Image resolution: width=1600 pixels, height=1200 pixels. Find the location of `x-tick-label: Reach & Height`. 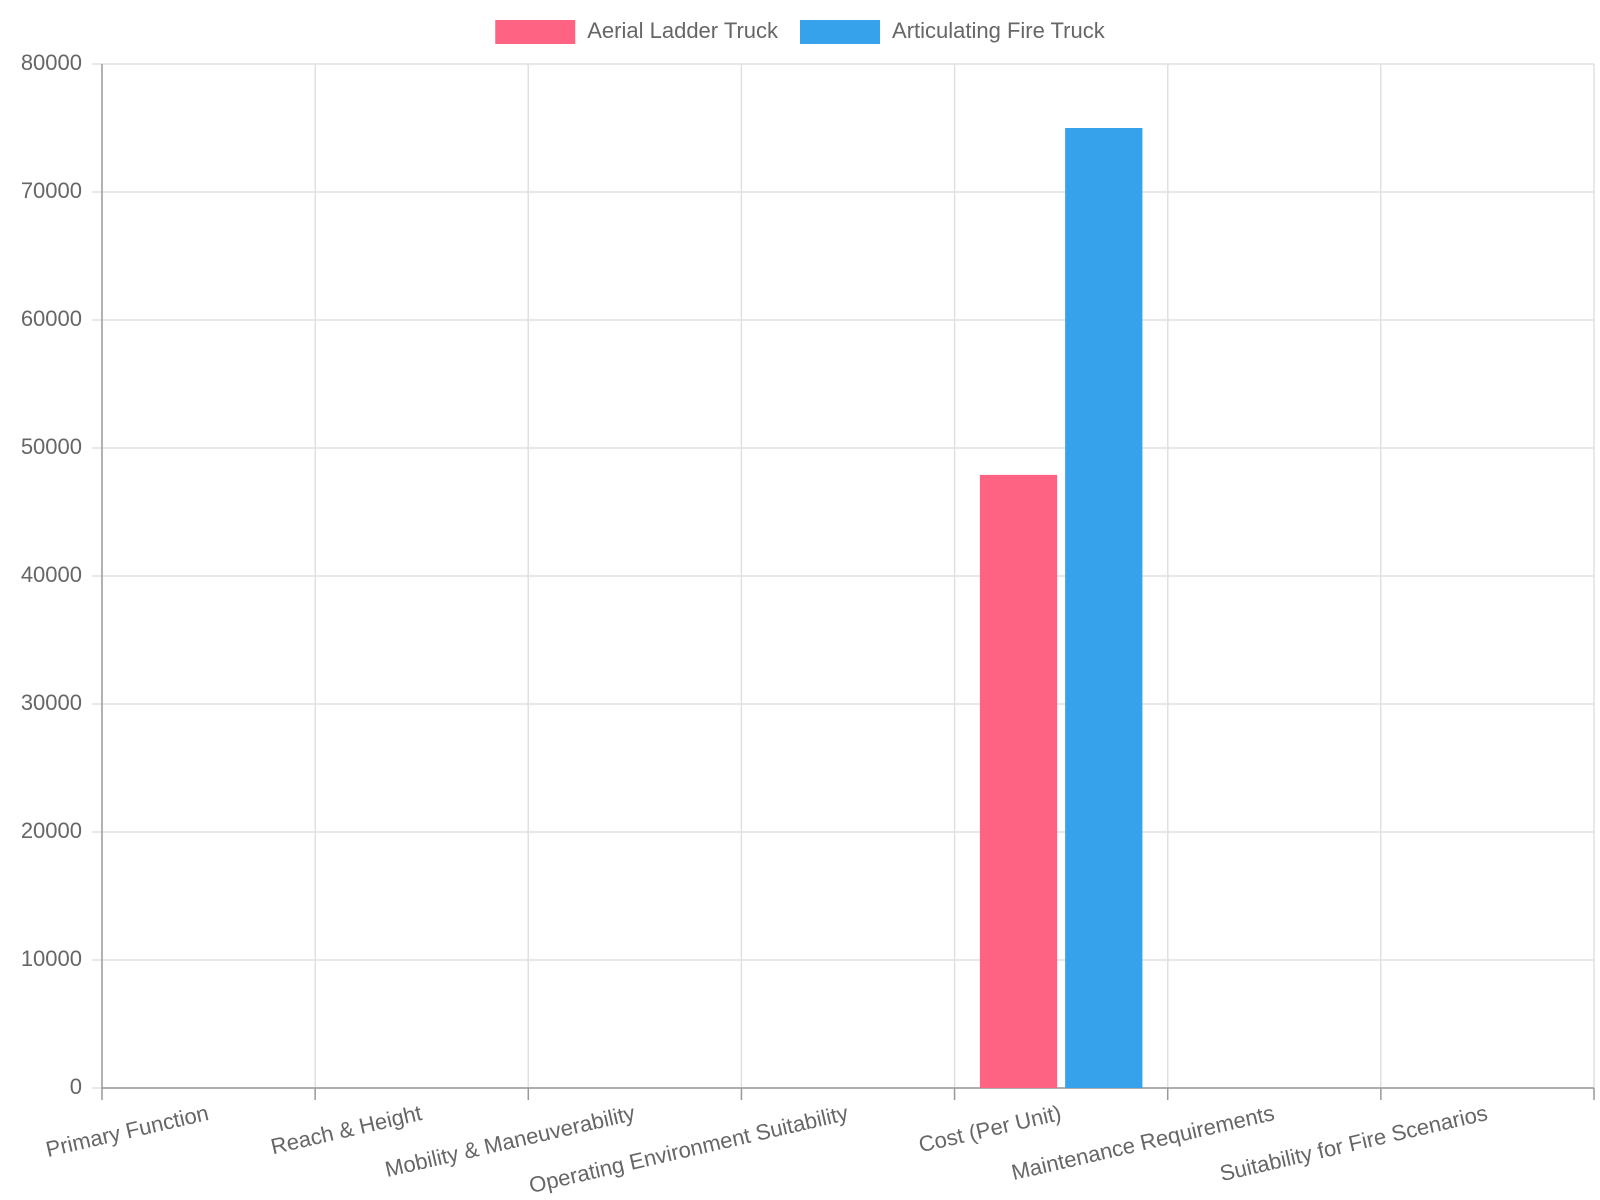

x-tick-label: Reach & Height is located at coordinates (346, 1129).